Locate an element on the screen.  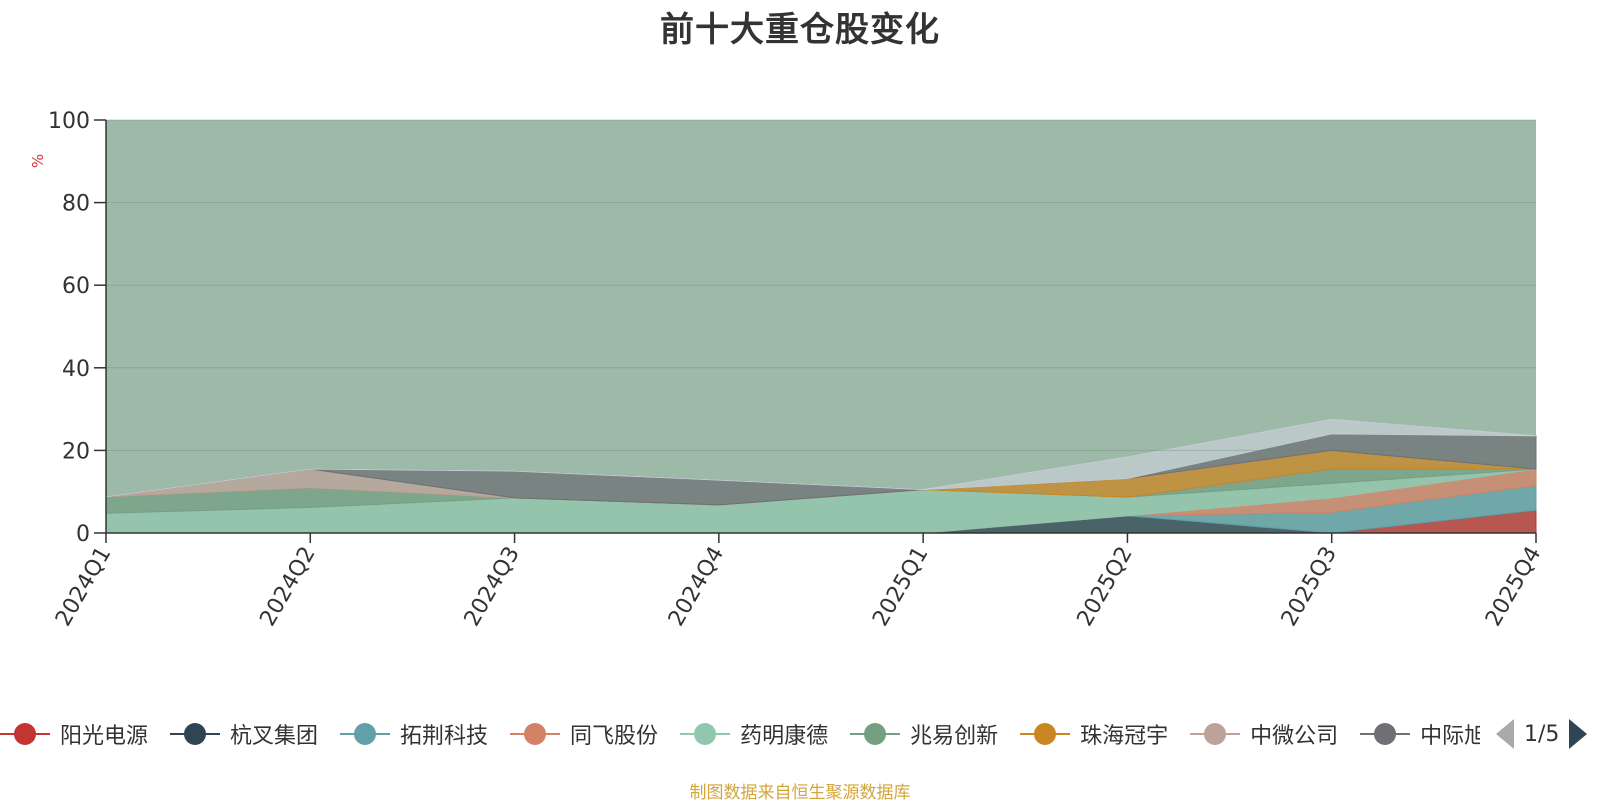
y-tick-label: 100 is located at coordinates (69, 121).